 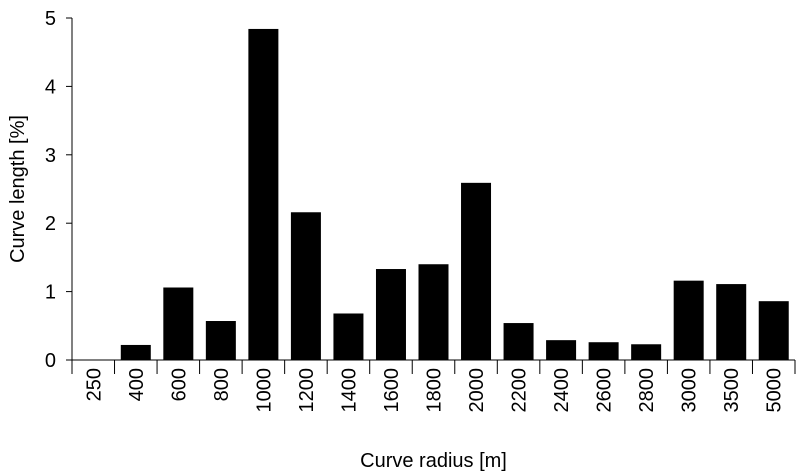 What do you see at coordinates (605, 390) in the screenshot?
I see `x-tick-label: 2600` at bounding box center [605, 390].